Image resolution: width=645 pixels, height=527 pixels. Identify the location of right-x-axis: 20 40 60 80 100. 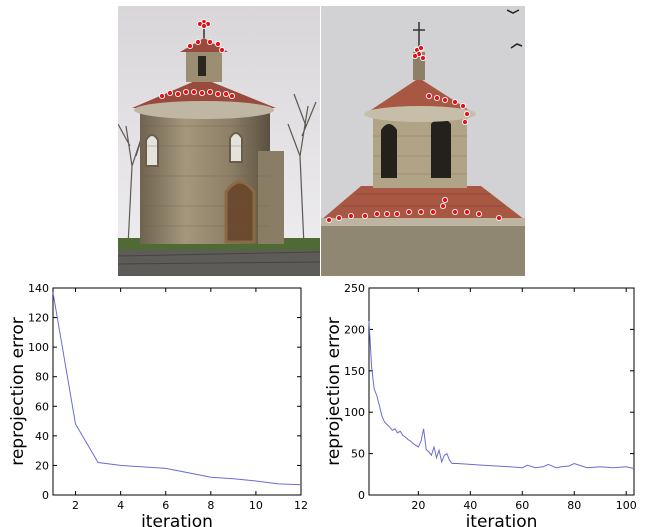
(524, 400).